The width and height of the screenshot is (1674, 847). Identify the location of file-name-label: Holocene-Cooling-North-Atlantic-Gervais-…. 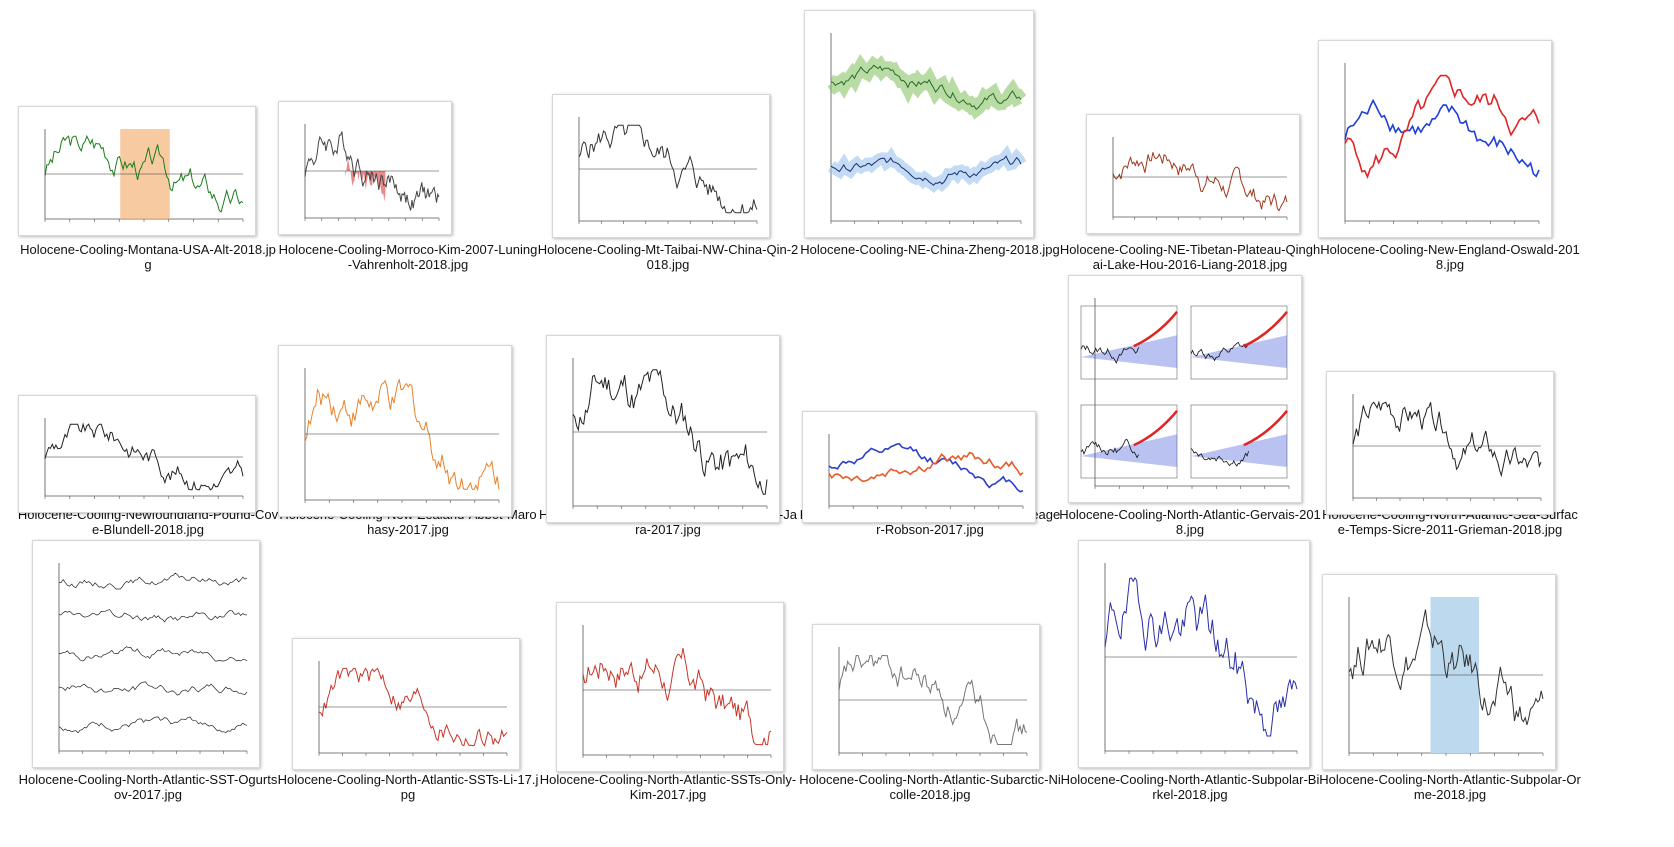
(1190, 522).